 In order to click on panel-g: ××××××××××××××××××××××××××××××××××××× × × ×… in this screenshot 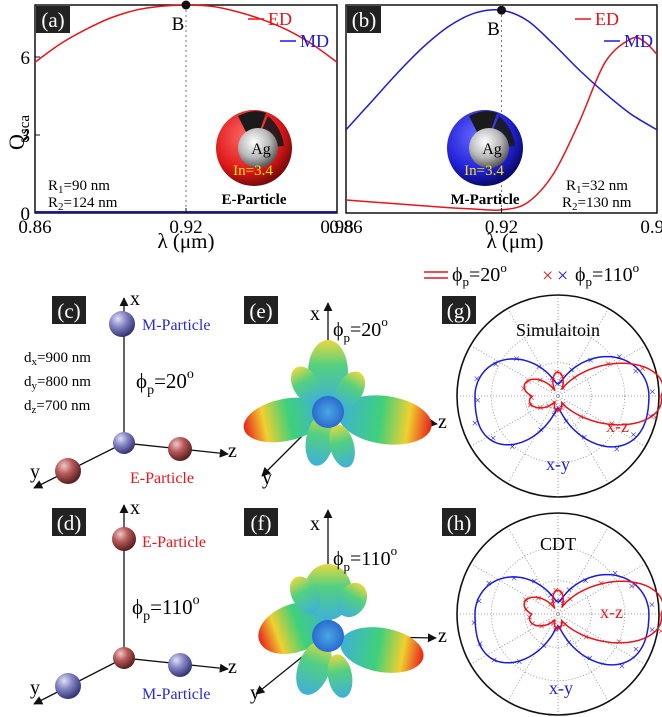, I will do `click(552, 396)`.